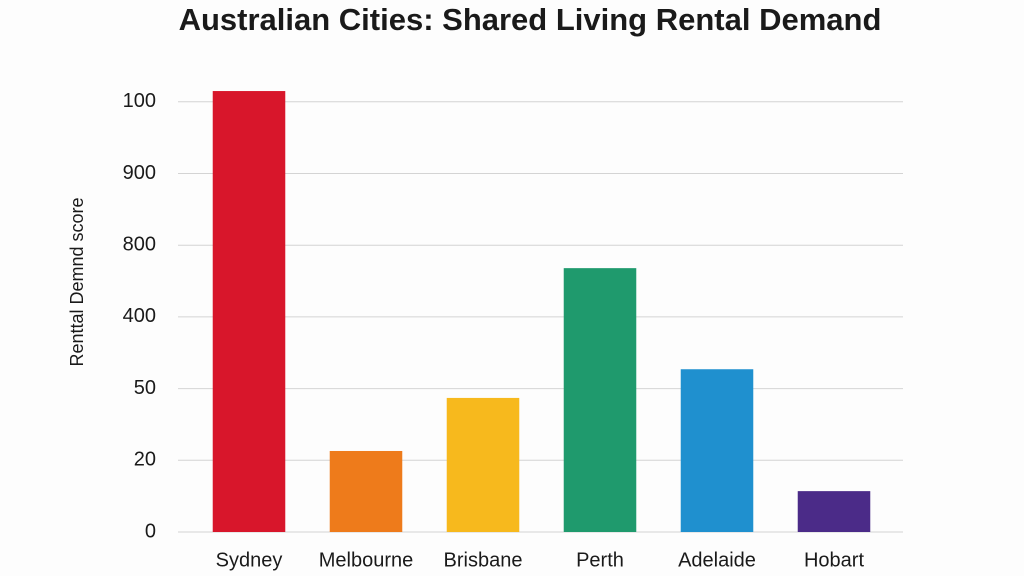 This screenshot has width=1024, height=576. What do you see at coordinates (600, 560) in the screenshot?
I see `x-tick-label: Perth` at bounding box center [600, 560].